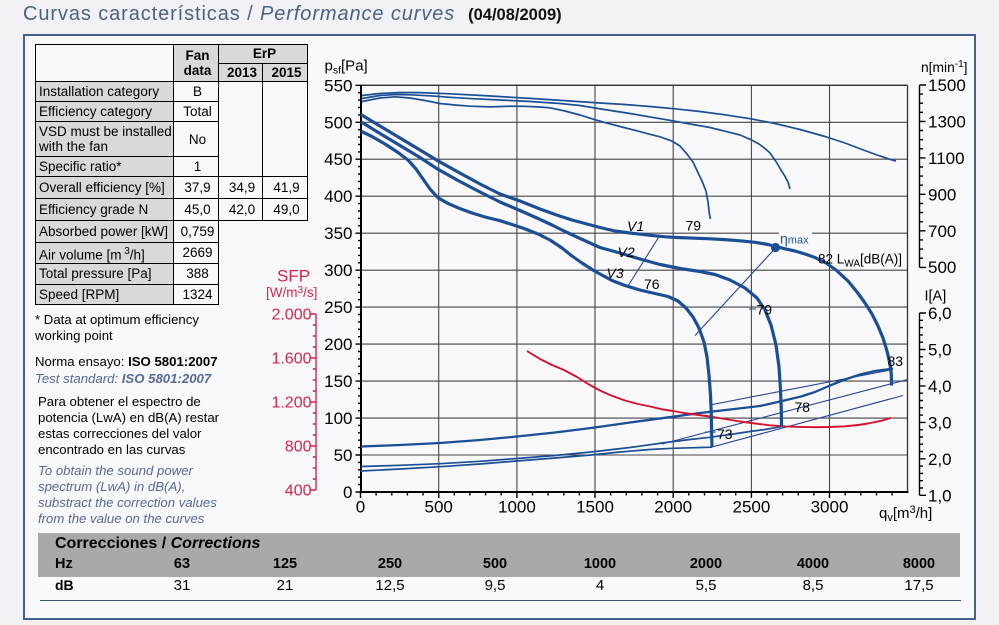 This screenshot has height=625, width=999. Describe the element at coordinates (942, 194) in the screenshot. I see `svg-text: 900` at that location.